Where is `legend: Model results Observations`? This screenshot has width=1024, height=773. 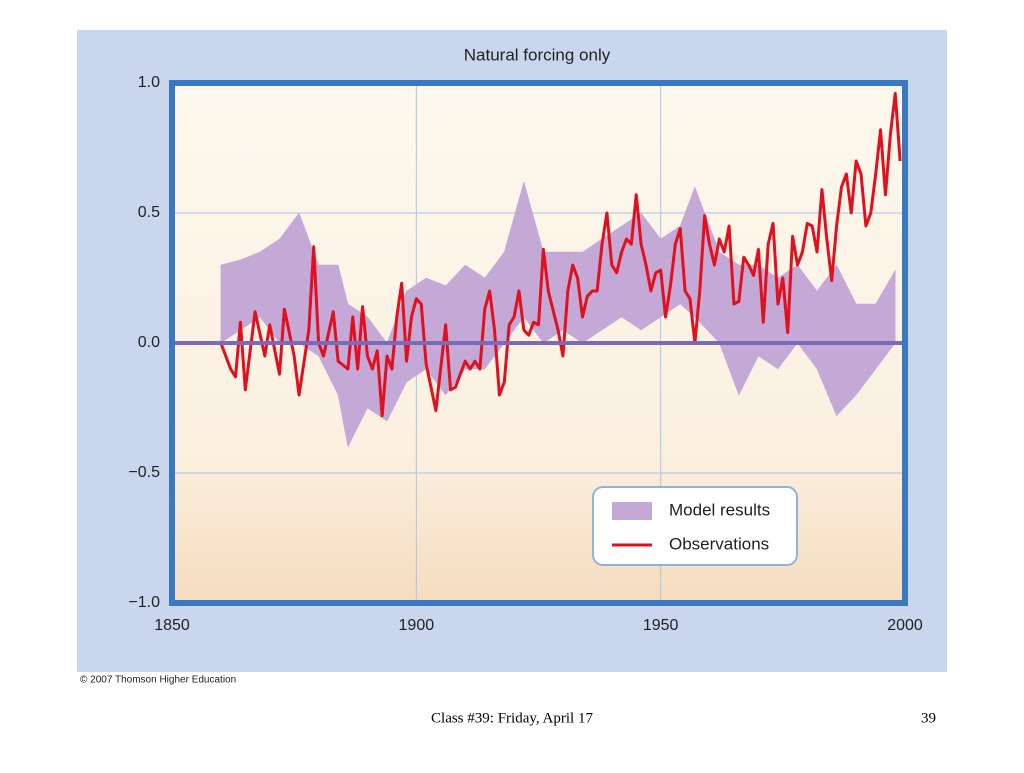
legend: Model results Observations is located at coordinates (695, 526).